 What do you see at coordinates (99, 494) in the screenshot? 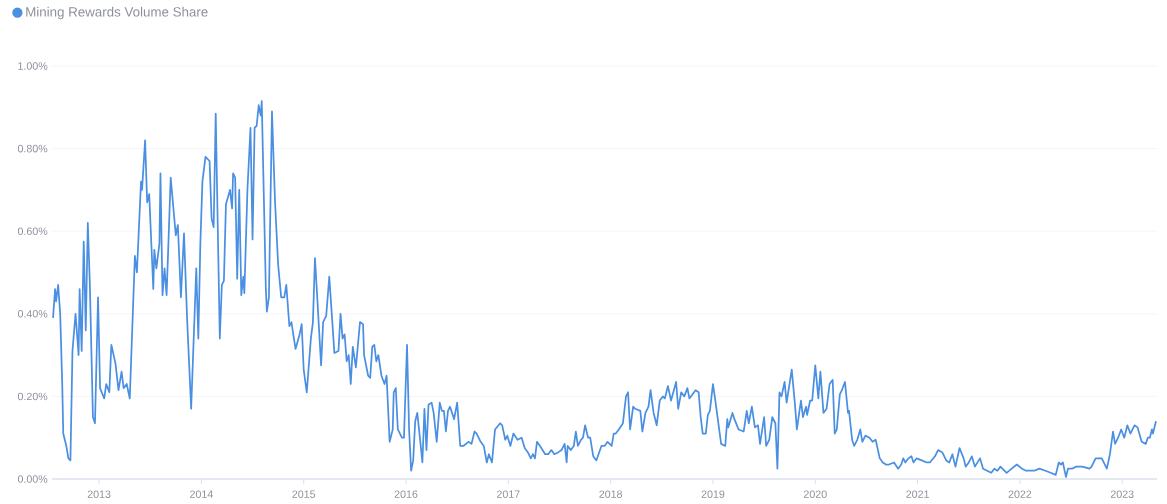
I see `x-tick-label: 2013` at bounding box center [99, 494].